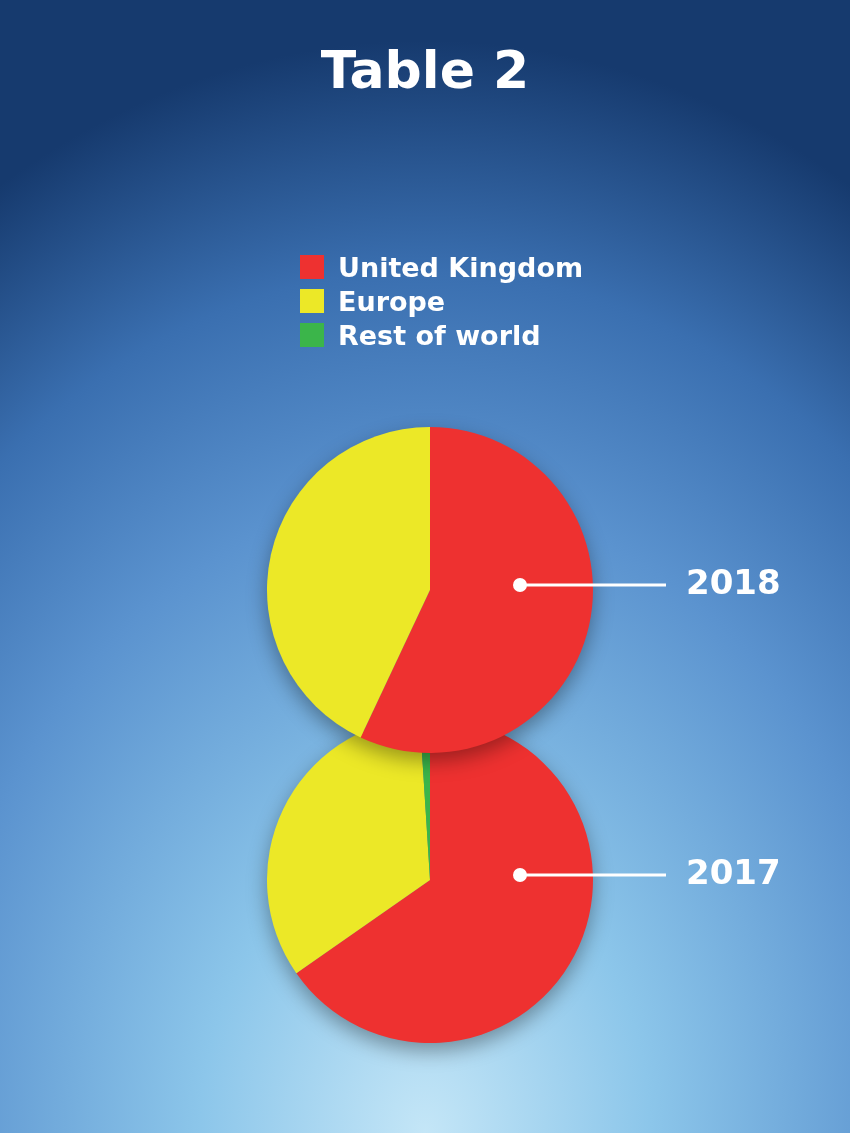 The image size is (850, 1133). Describe the element at coordinates (439, 335) in the screenshot. I see `legend-label: Rest of world` at that location.